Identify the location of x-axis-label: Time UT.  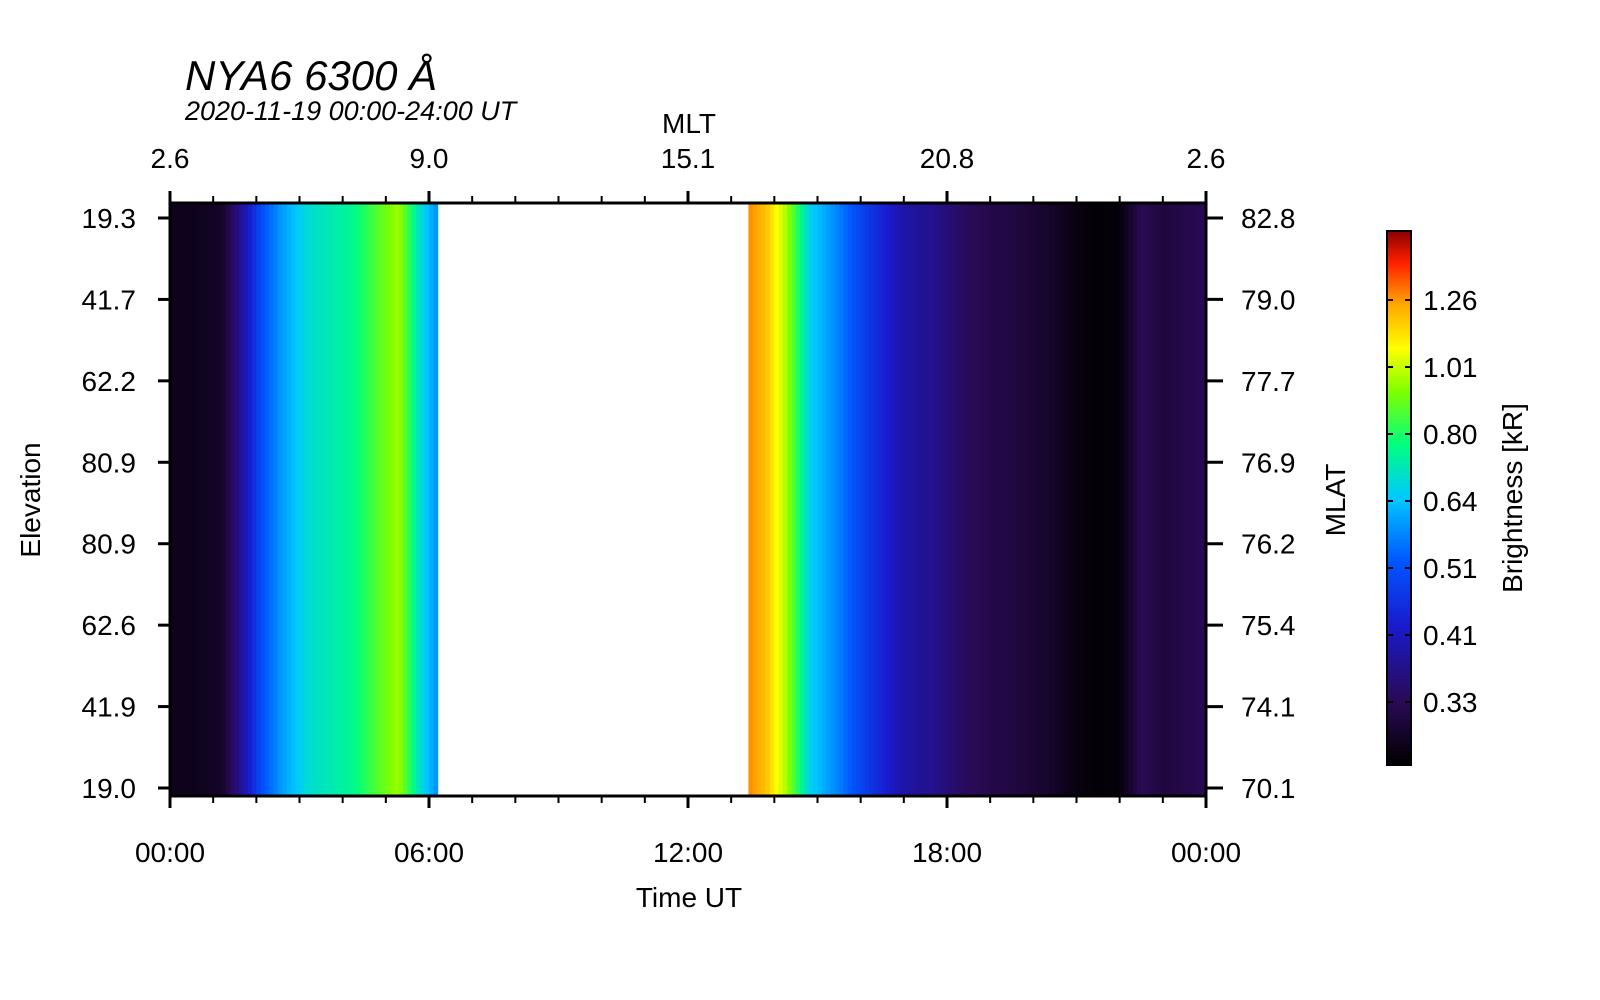
(689, 897).